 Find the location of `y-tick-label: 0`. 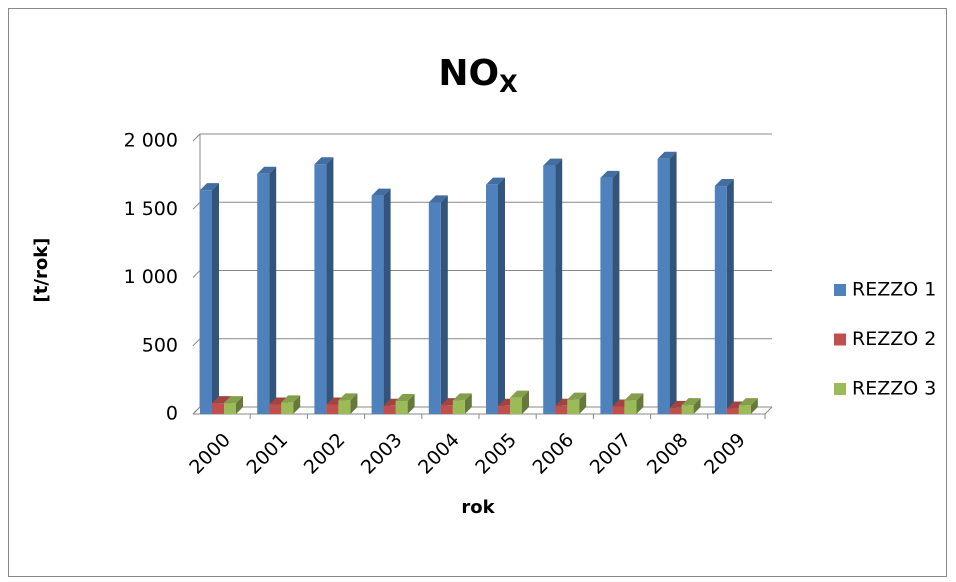

y-tick-label: 0 is located at coordinates (172, 414).